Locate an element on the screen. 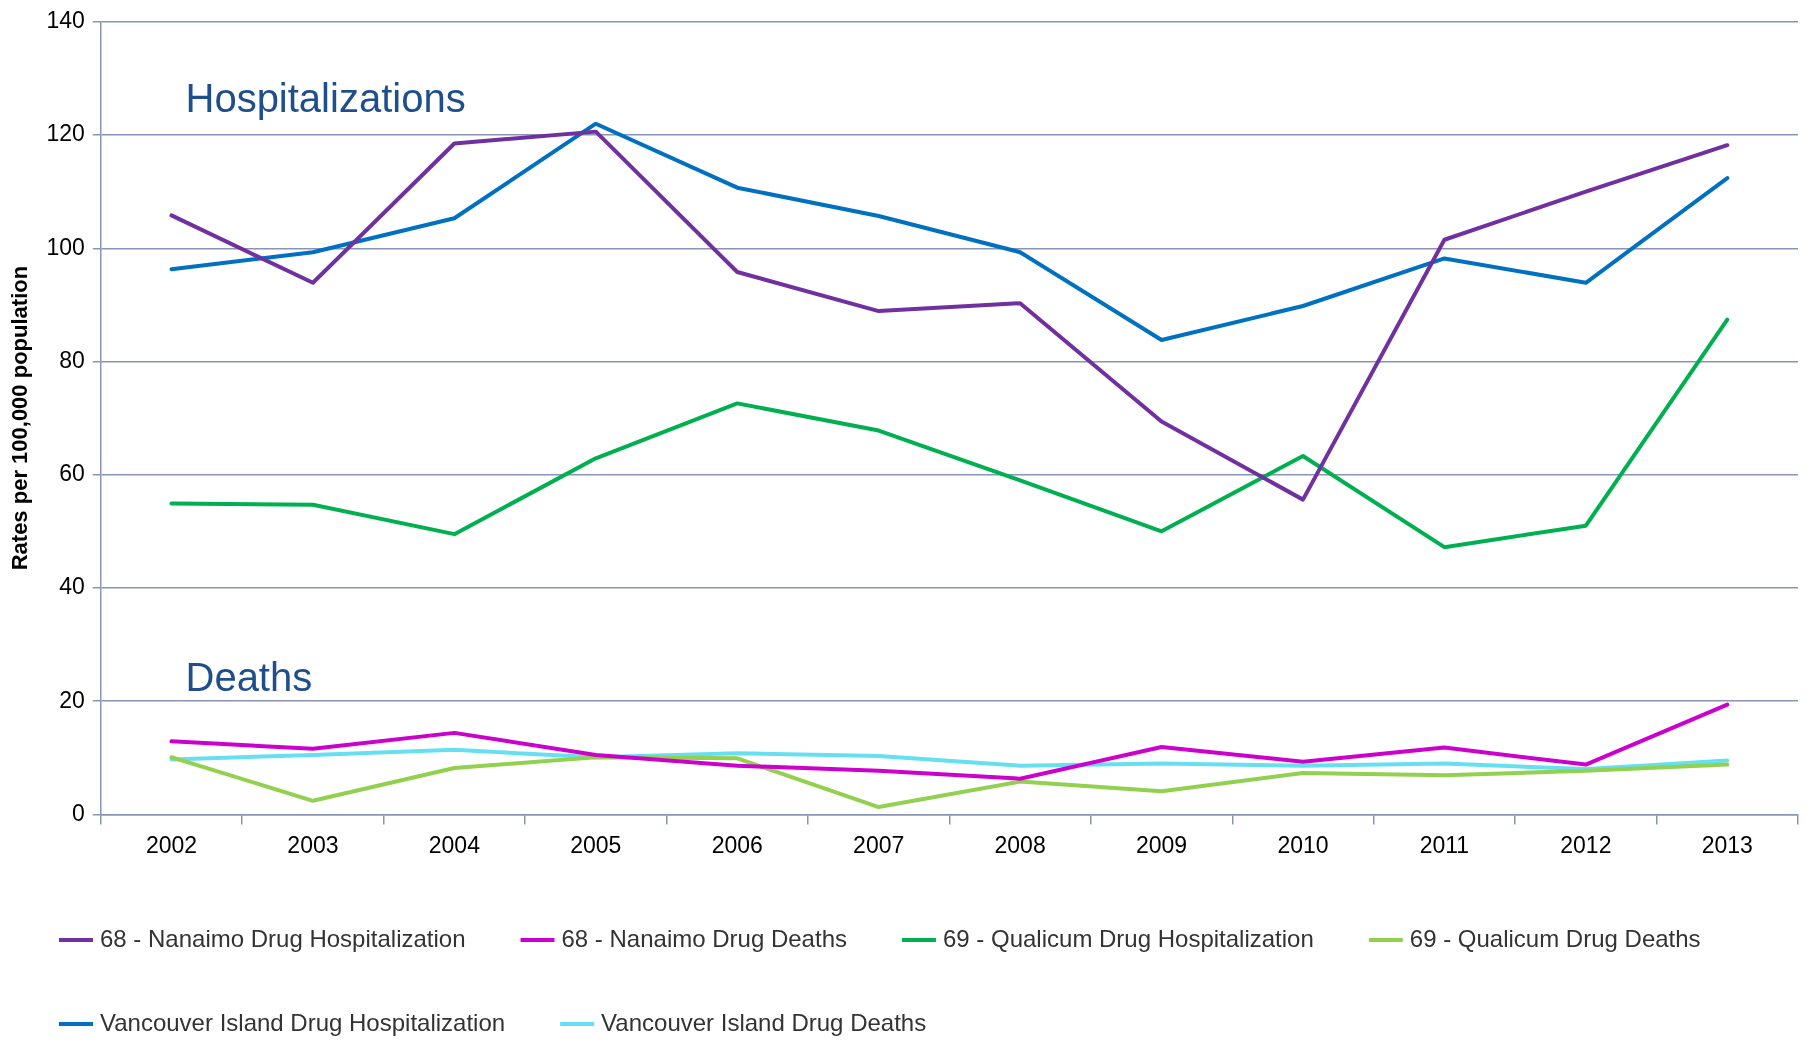  x-tick-label: 2006 is located at coordinates (737, 844).